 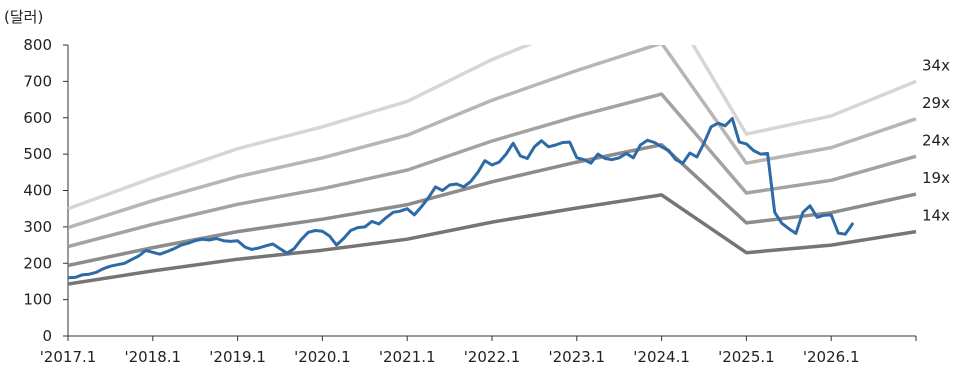 What do you see at coordinates (47, 336) in the screenshot?
I see `y-tick-label: 0` at bounding box center [47, 336].